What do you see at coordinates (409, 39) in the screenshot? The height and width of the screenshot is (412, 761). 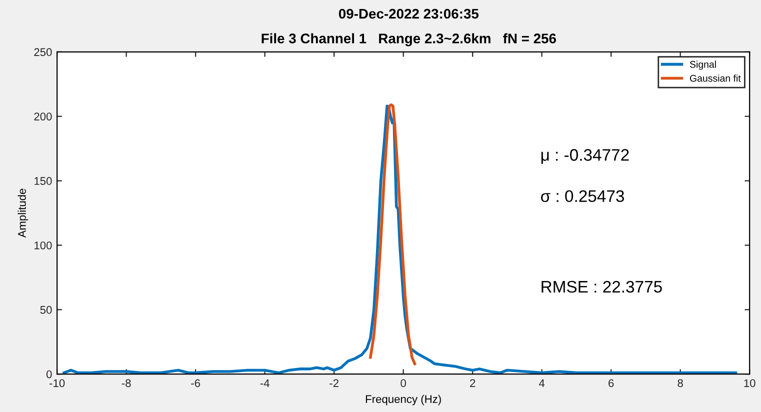 I see `chart-subtitle: File 3 Channel 1 Range 2.3~2.6km fN = 256` at bounding box center [409, 39].